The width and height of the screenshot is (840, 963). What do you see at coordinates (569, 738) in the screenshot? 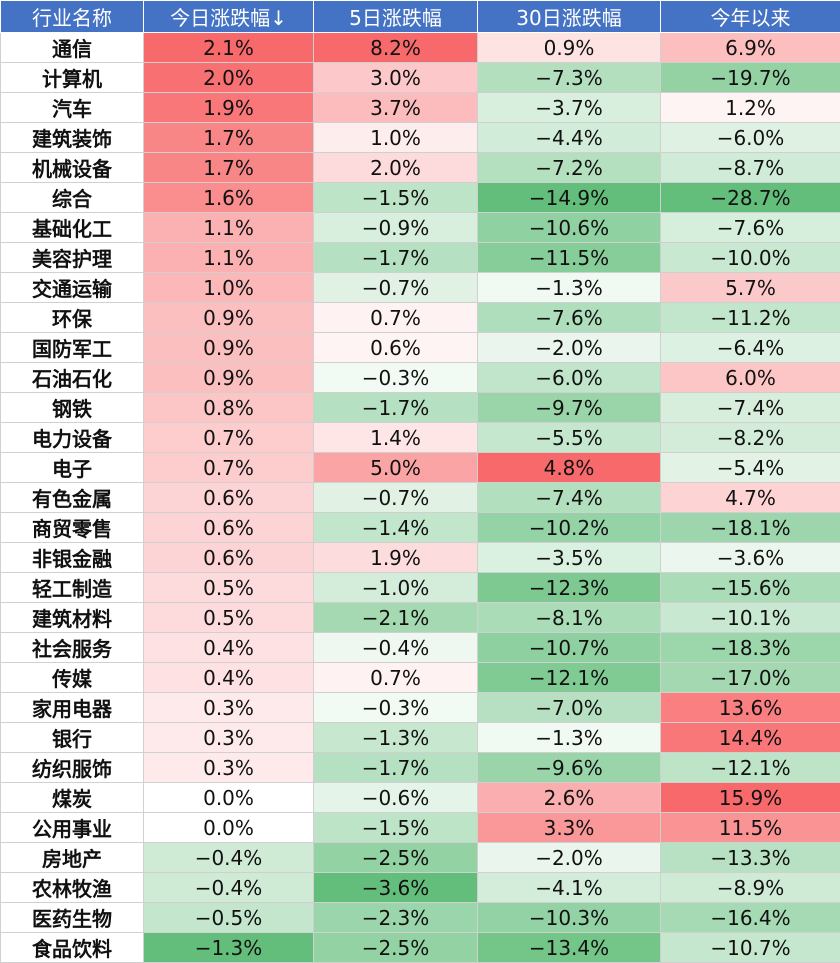
I see `thirty-day-change-cell: −1.3%` at bounding box center [569, 738].